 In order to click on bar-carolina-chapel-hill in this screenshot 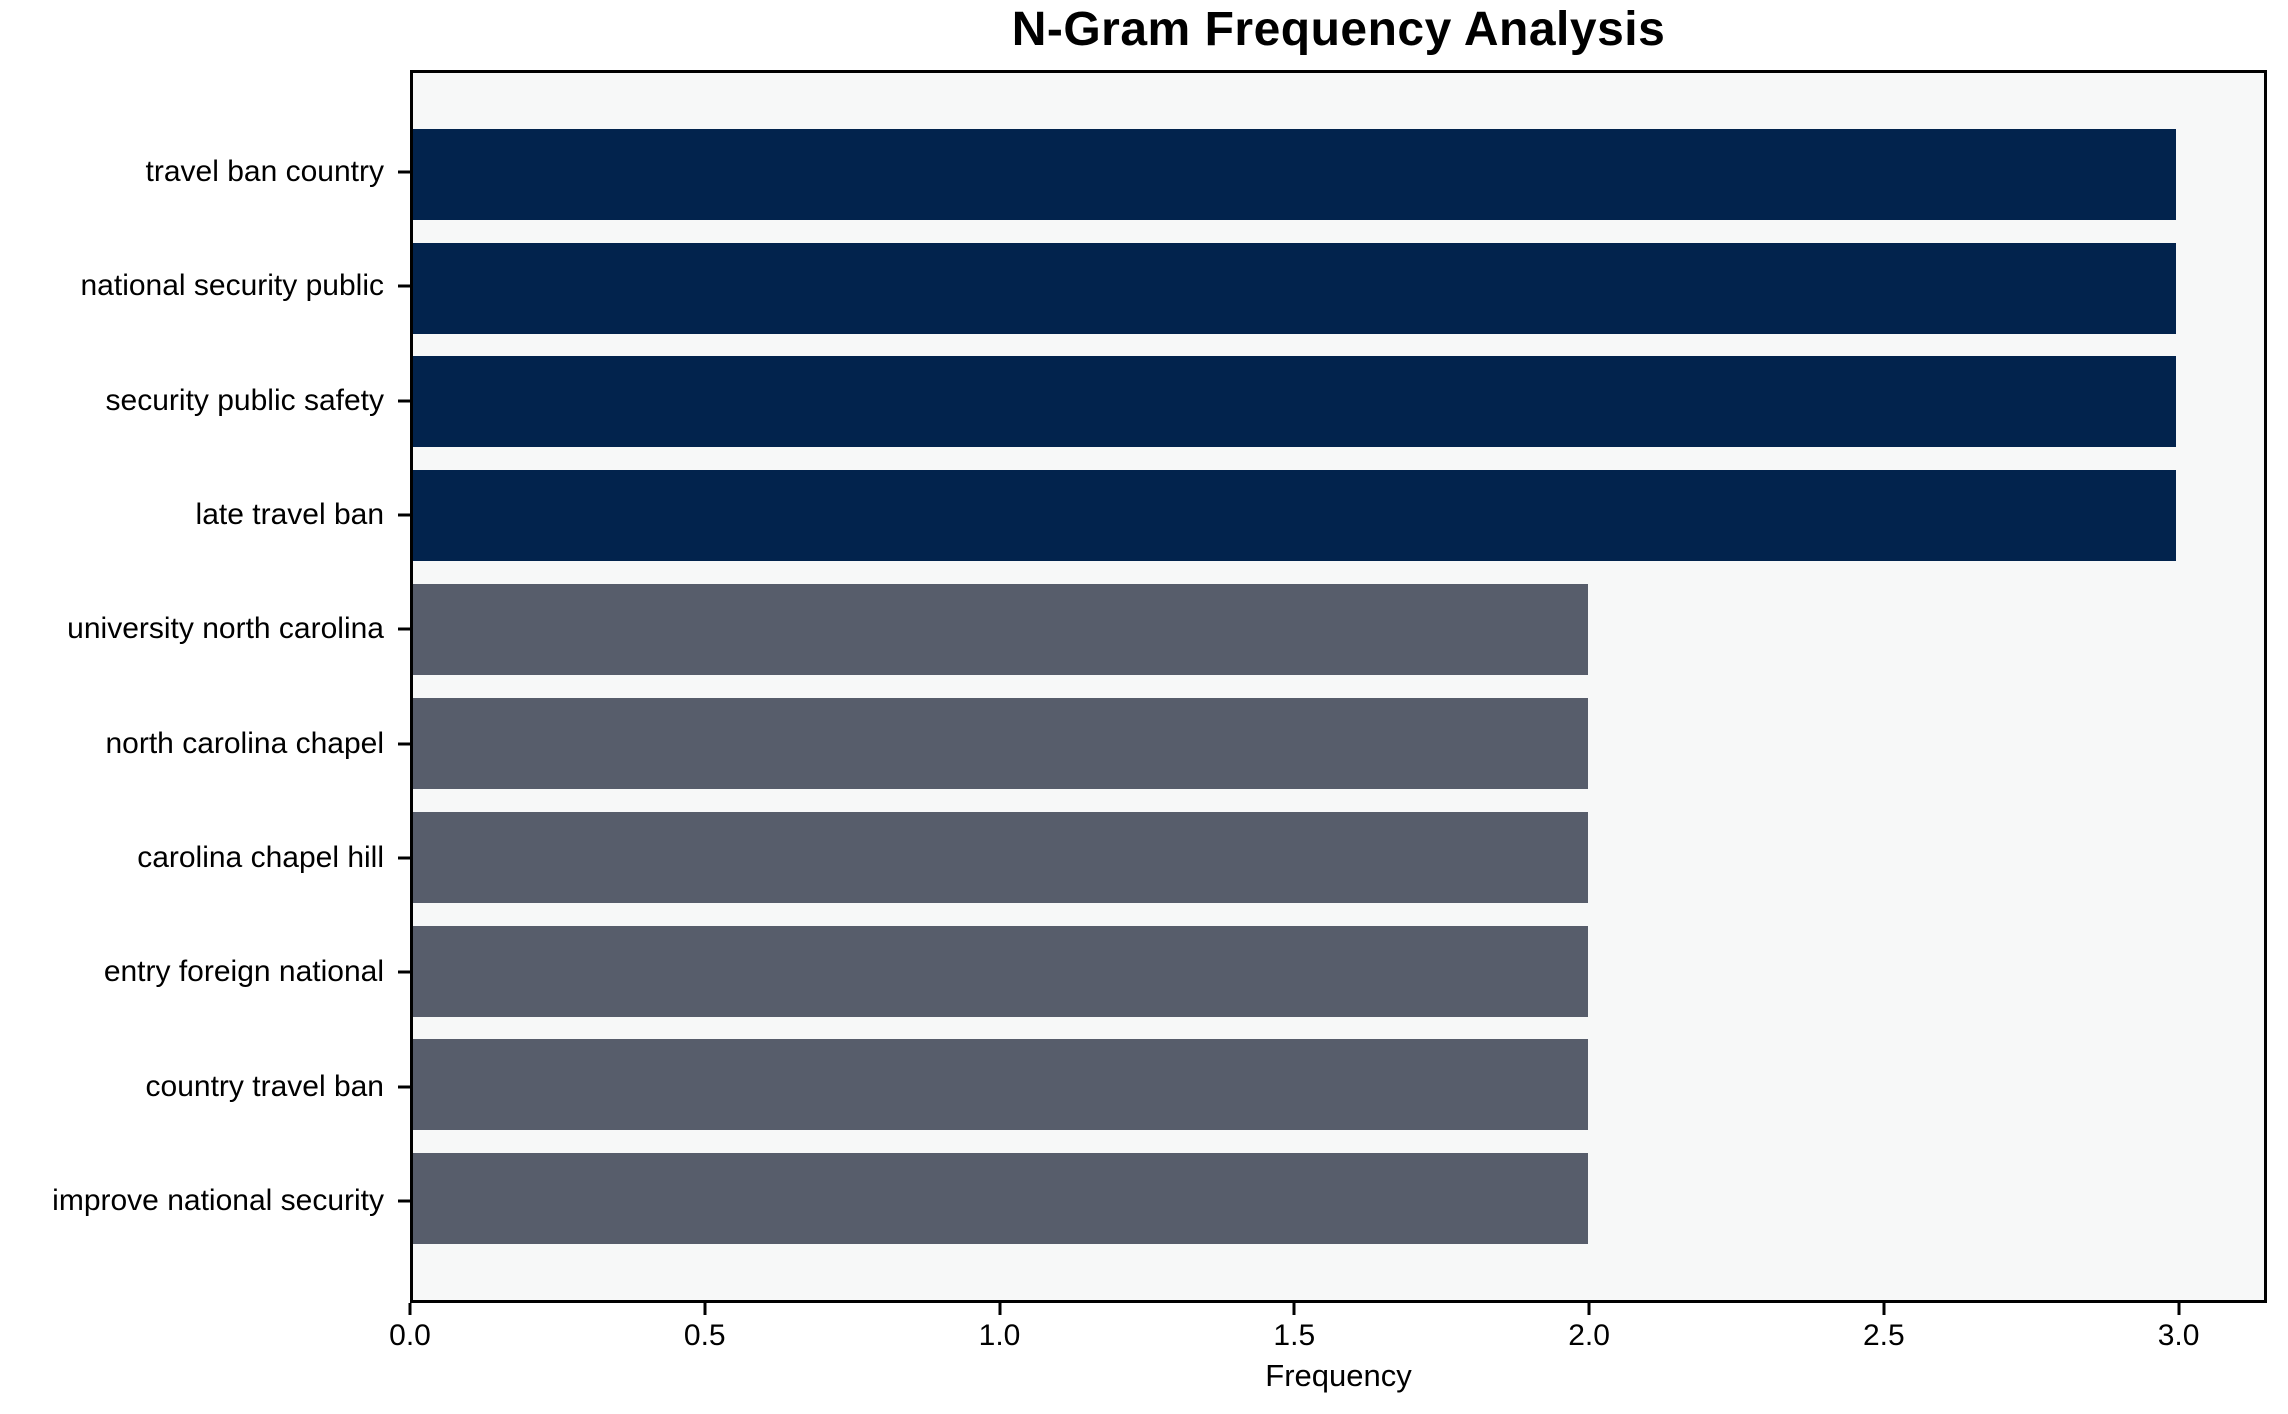, I will do `click(1001, 857)`.